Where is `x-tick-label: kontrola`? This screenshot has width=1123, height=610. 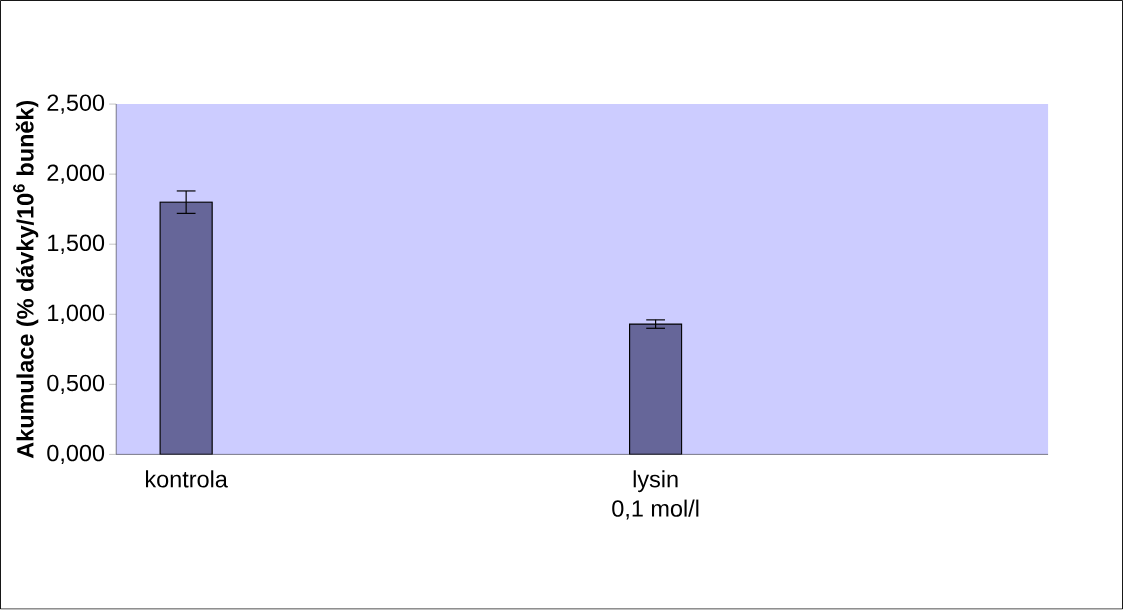 x-tick-label: kontrola is located at coordinates (187, 479).